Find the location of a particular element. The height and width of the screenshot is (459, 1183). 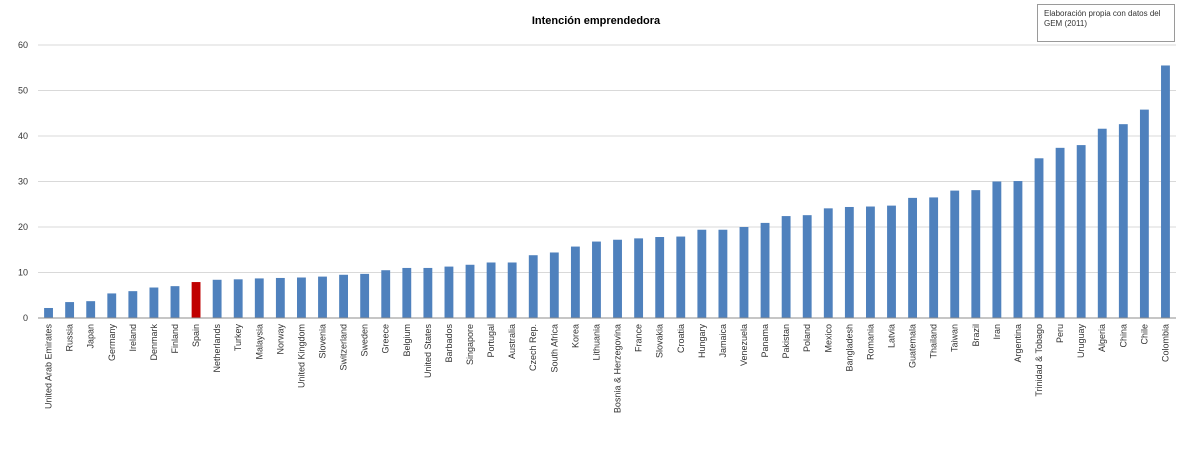

x-tick-label: Russia is located at coordinates (70, 338).